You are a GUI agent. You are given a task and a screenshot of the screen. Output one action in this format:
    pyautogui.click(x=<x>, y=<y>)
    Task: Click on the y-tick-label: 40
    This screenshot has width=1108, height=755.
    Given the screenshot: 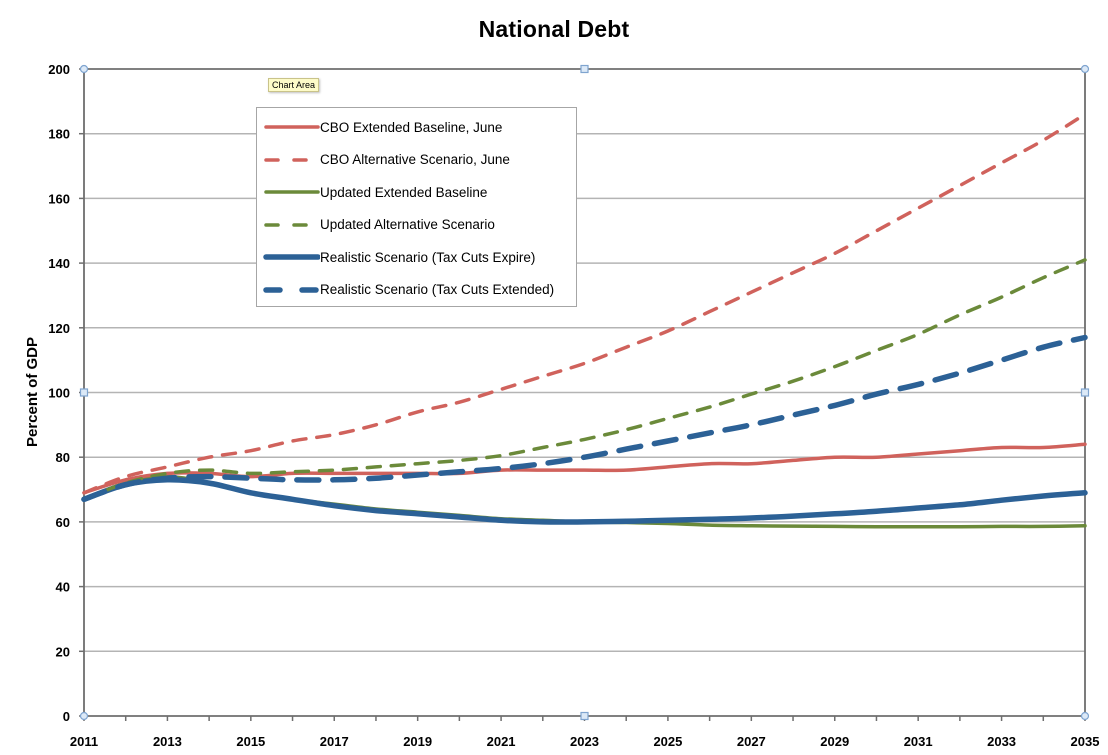 What is the action you would take?
    pyautogui.click(x=63, y=587)
    